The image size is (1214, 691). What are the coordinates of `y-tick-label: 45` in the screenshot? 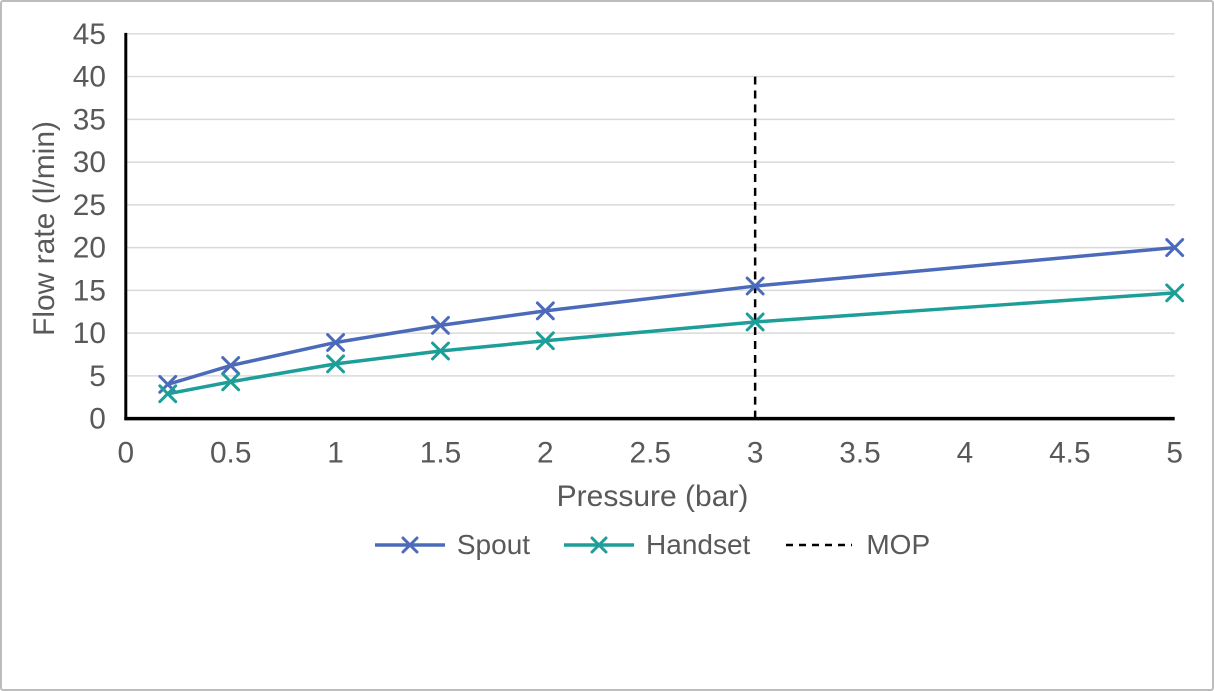 It's located at (89, 34).